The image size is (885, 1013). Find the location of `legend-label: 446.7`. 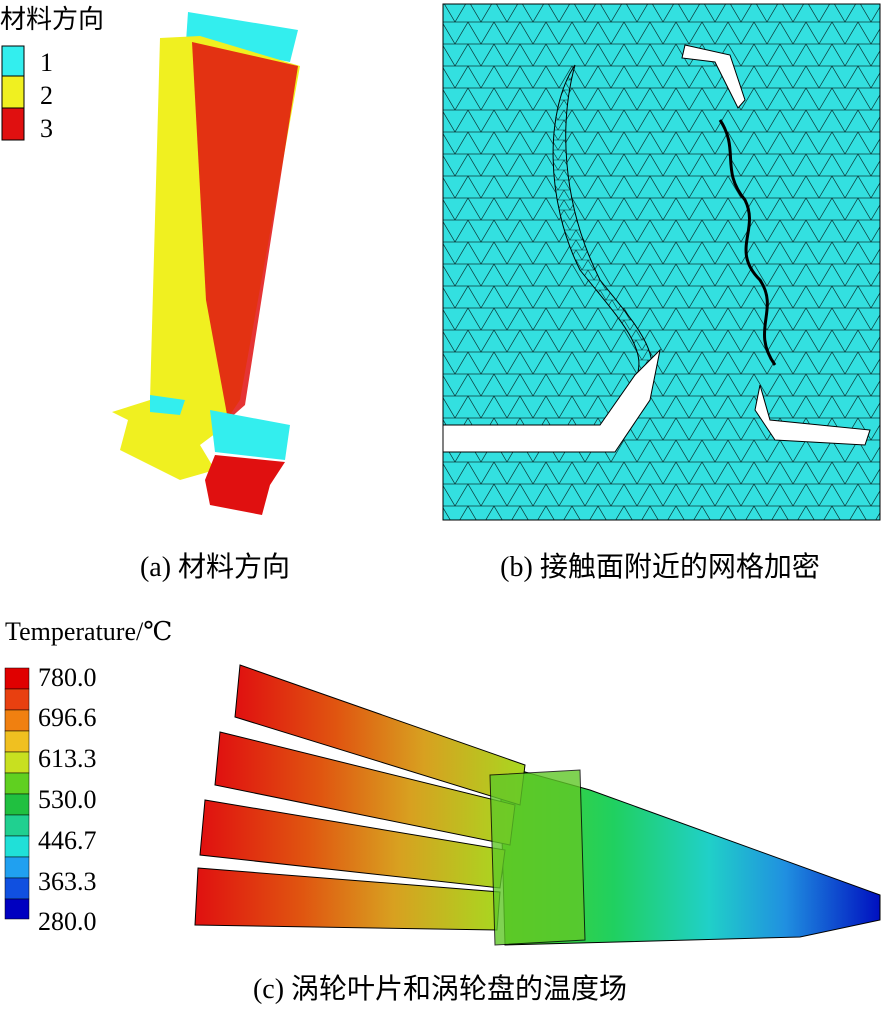

legend-label: 446.7 is located at coordinates (67, 840).